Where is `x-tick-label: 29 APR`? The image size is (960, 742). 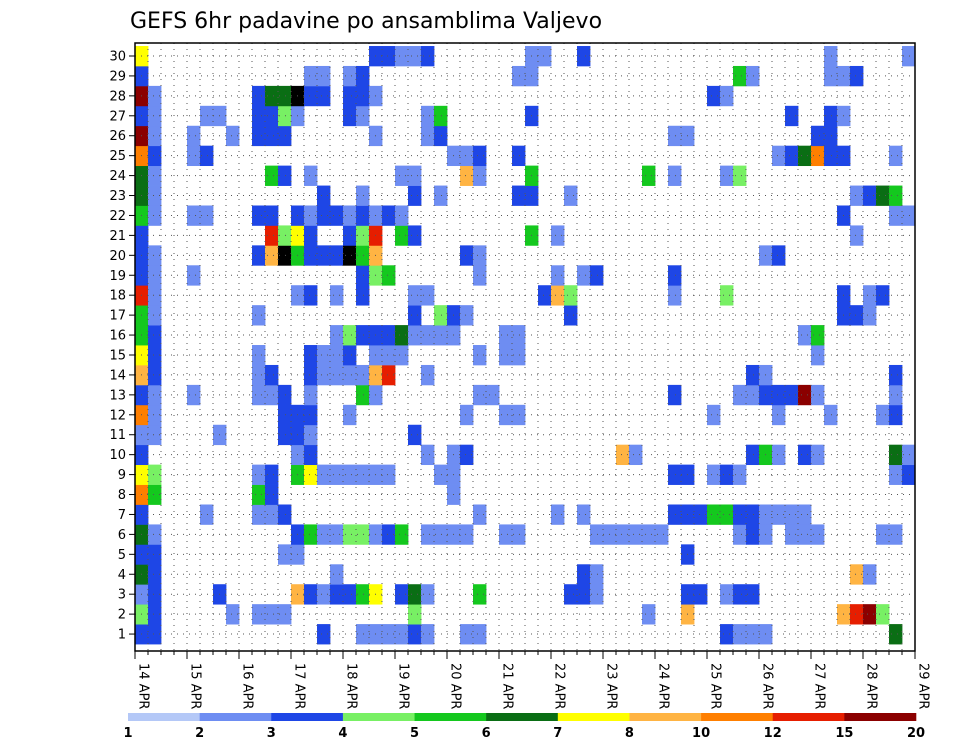 x-tick-label: 29 APR is located at coordinates (923, 686).